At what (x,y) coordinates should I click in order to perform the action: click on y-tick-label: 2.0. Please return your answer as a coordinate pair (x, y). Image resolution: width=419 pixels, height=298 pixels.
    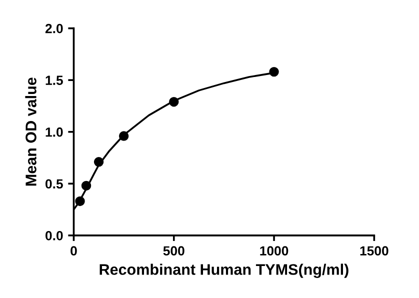
    Looking at the image, I should click on (54, 29).